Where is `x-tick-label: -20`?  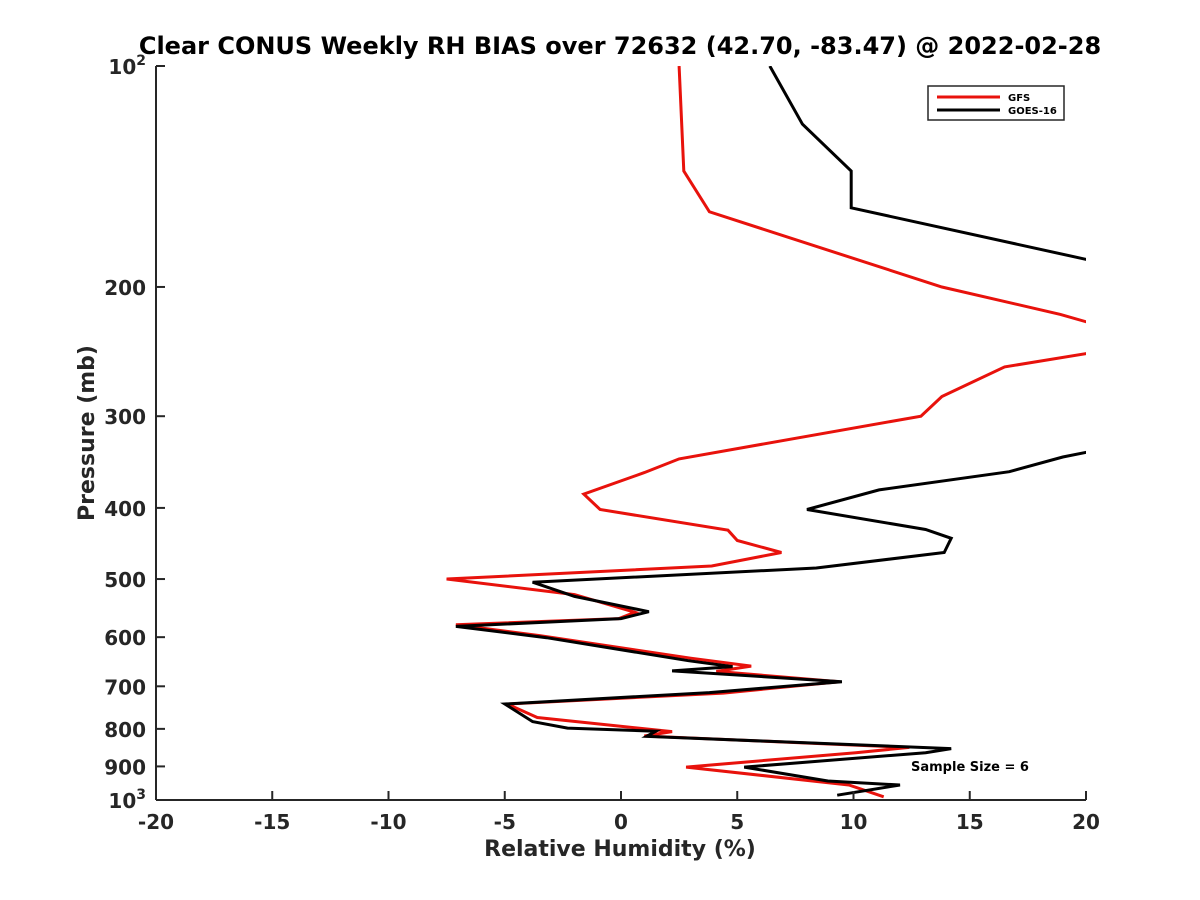
x-tick-label: -20 is located at coordinates (156, 822).